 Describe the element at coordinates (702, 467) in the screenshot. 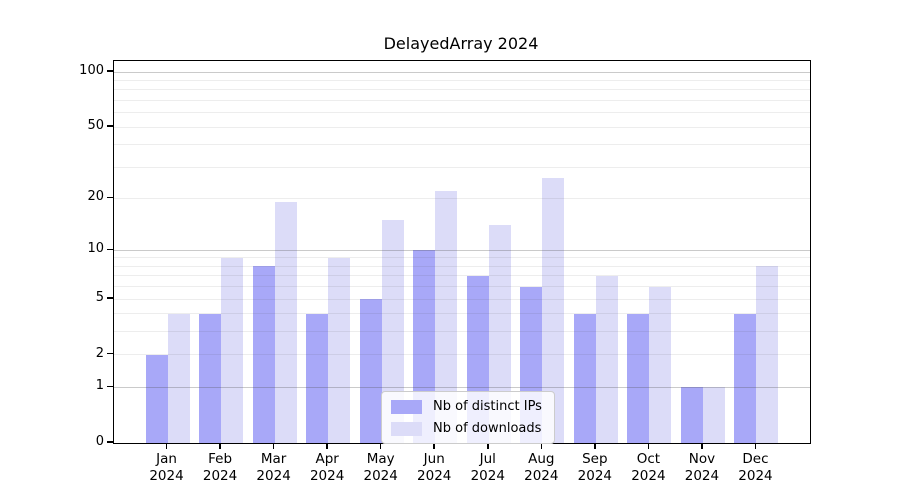

I see `x-tick-label: Nov 2024` at that location.